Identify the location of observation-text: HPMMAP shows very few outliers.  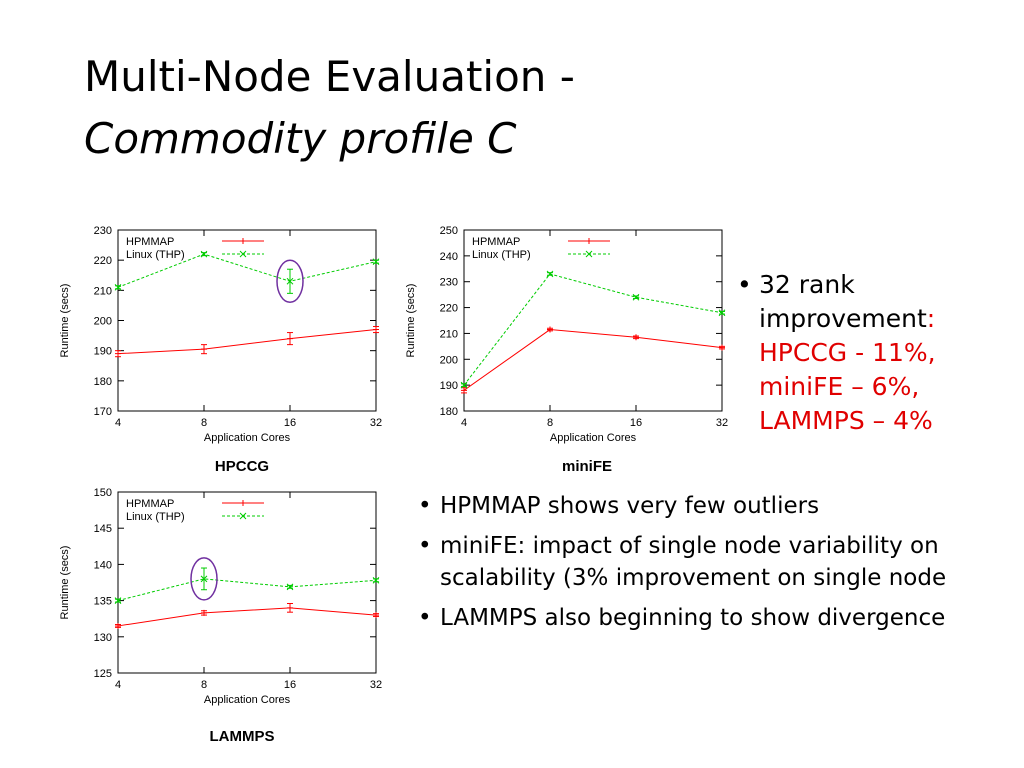
(630, 506).